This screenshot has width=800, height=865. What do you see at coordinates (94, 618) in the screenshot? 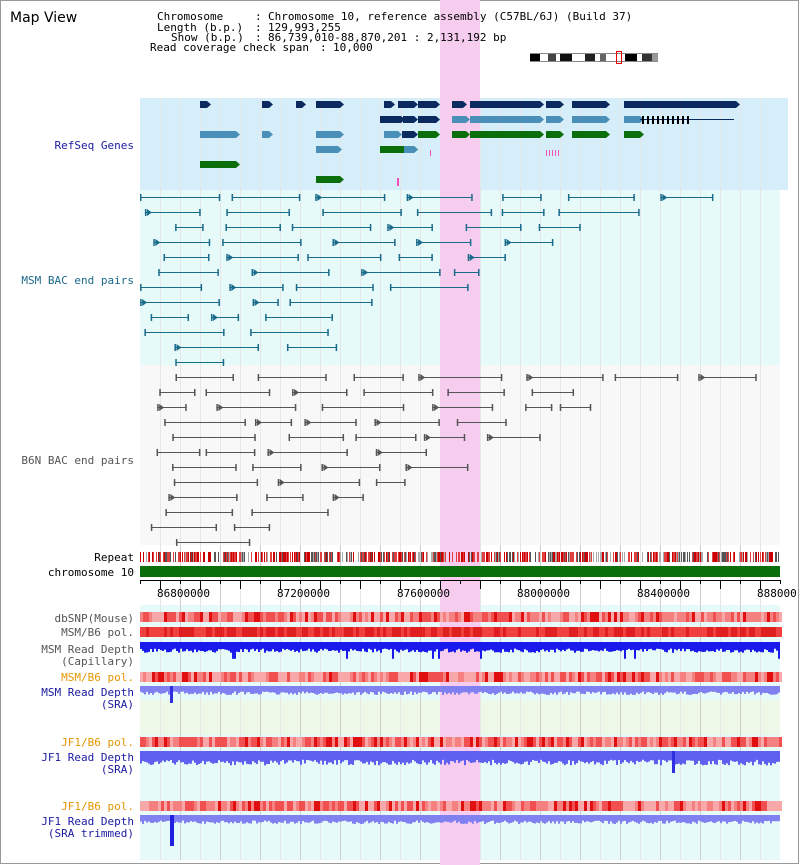
I see `track-label-dbsnp: dbSNP(Mouse)` at bounding box center [94, 618].